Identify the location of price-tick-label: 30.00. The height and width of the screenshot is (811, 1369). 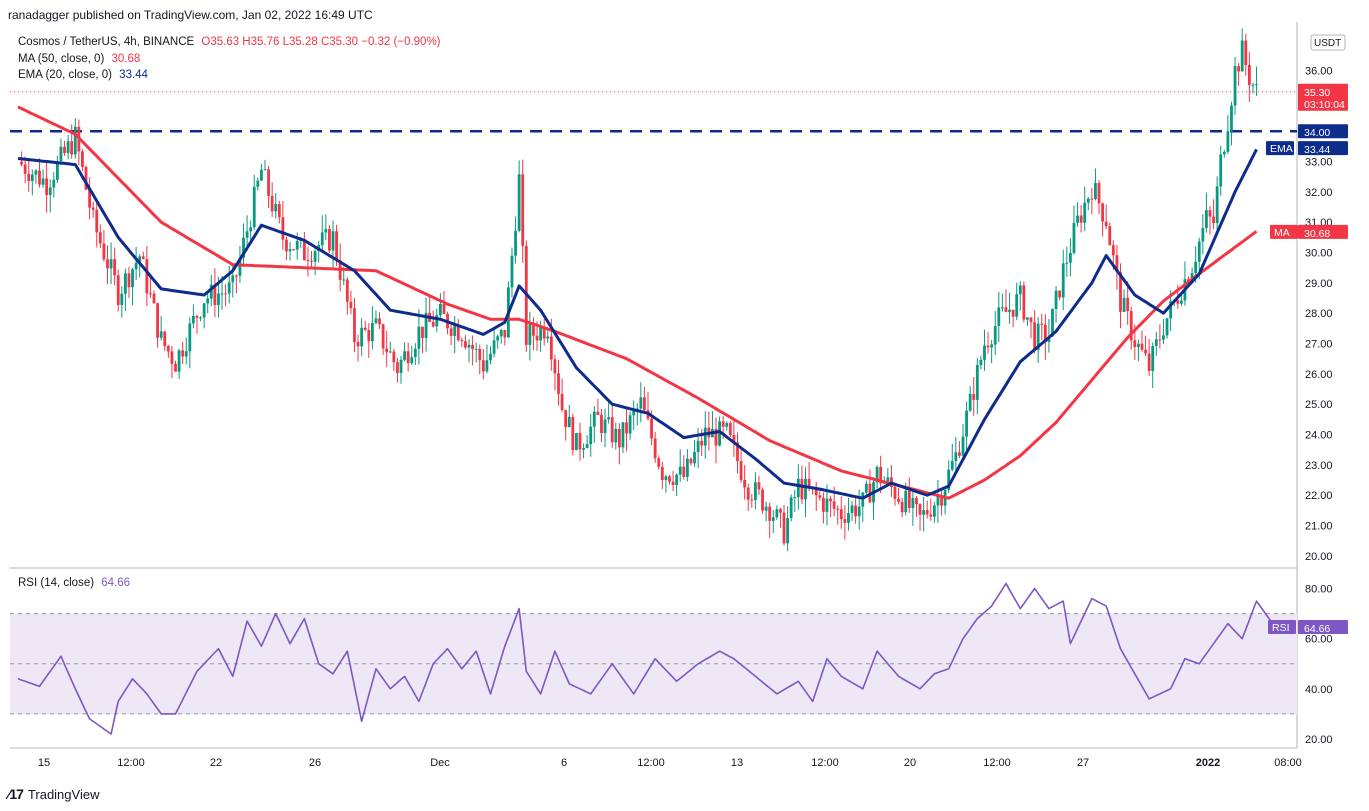
(1319, 254).